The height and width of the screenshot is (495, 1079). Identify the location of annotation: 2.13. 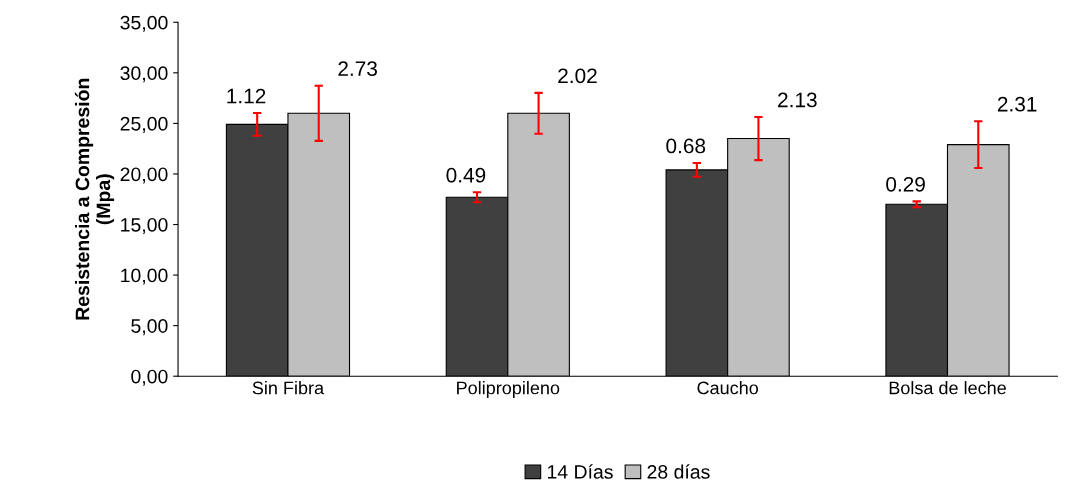
(797, 100).